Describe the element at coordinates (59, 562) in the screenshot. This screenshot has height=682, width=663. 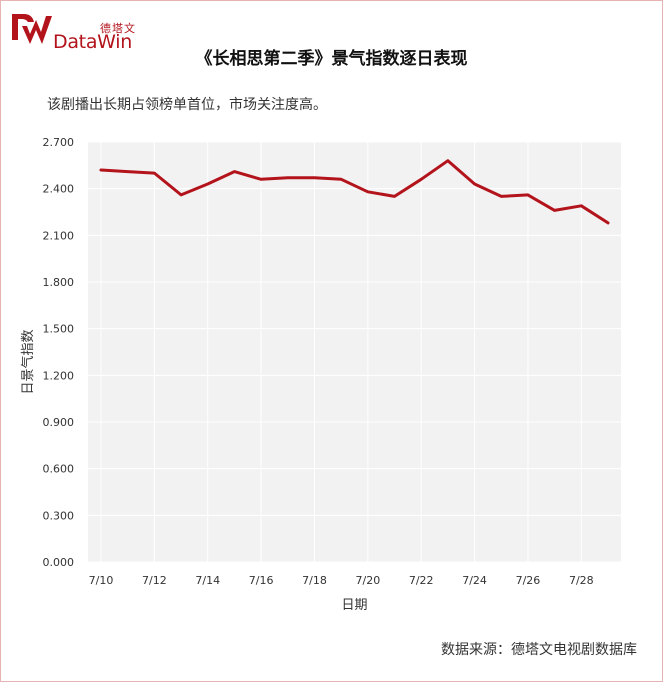
I see `y-tick-label: 0.000` at that location.